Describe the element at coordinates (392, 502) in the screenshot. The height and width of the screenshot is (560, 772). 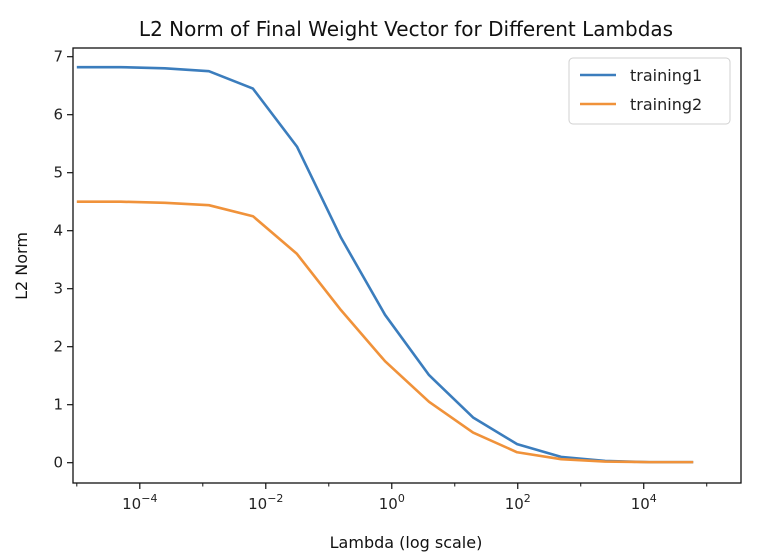
I see `x-tick-label: 10⁰` at that location.